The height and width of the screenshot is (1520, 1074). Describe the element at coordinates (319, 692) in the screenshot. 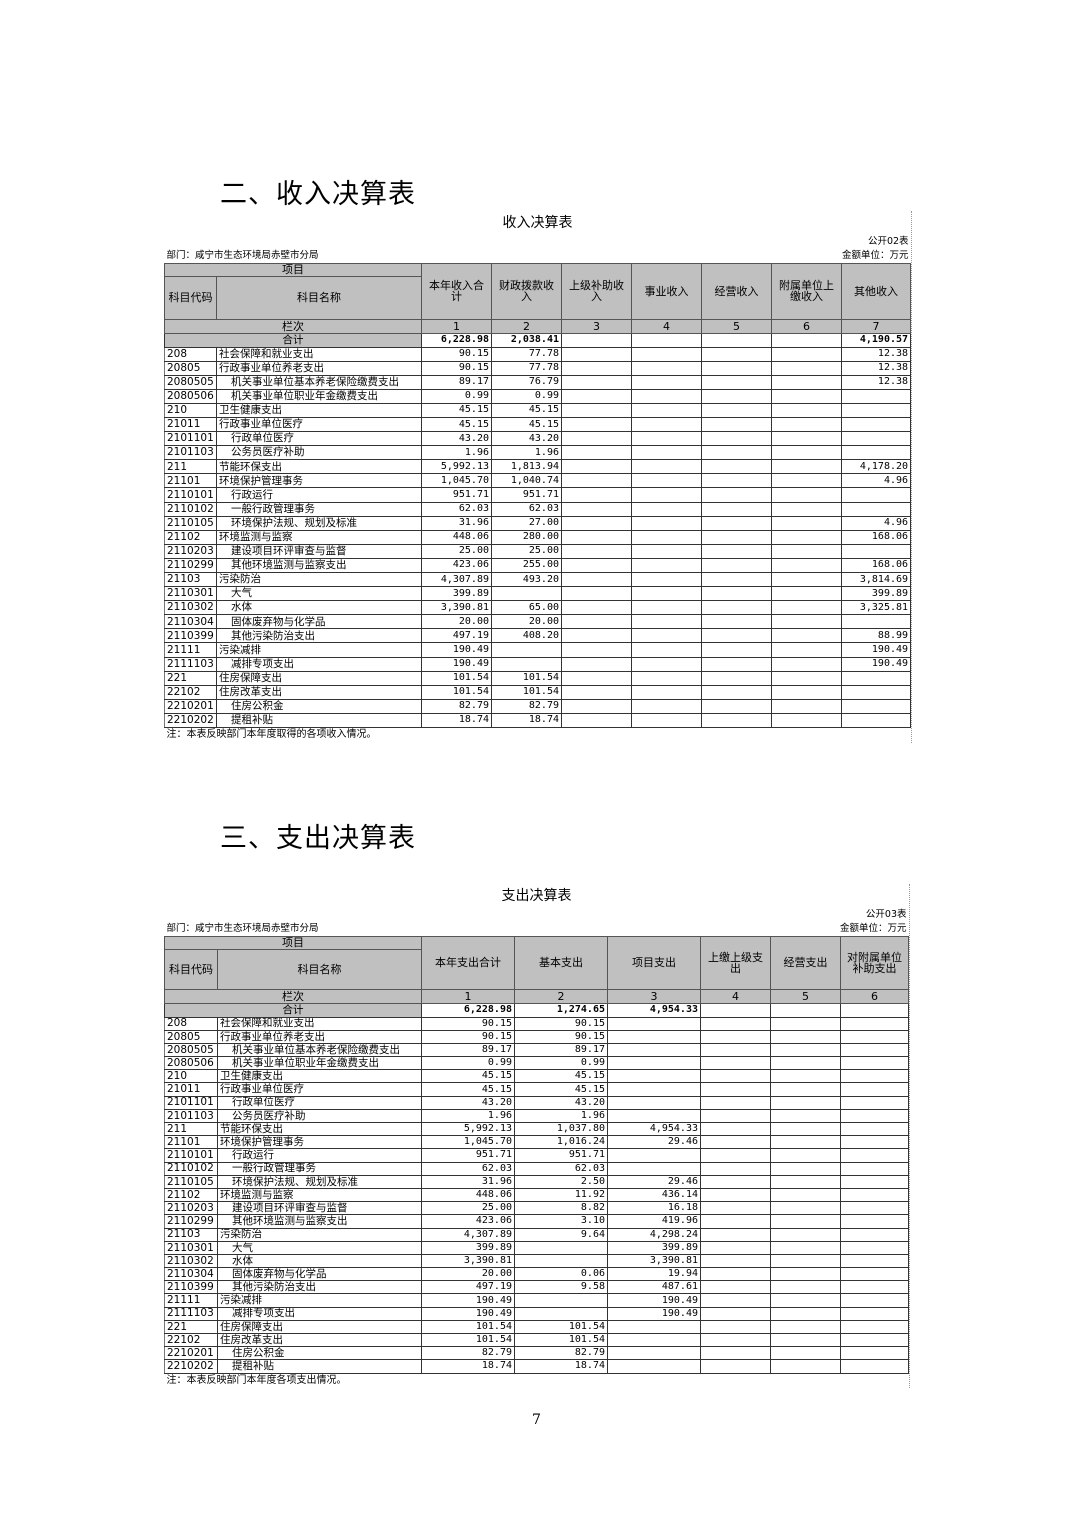

I see `subject-name: 住房改革支出` at that location.